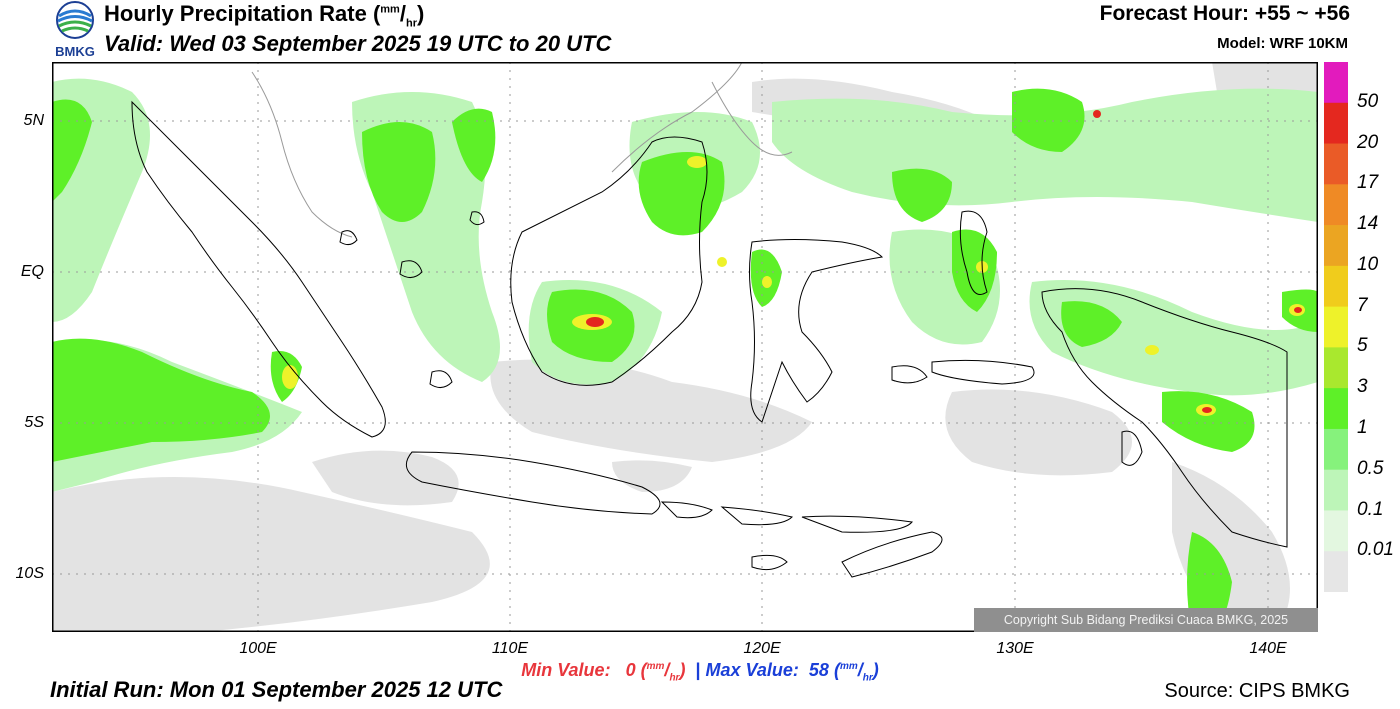 The width and height of the screenshot is (1400, 709). What do you see at coordinates (566, 670) in the screenshot?
I see `min-value-label: Min Value:` at bounding box center [566, 670].